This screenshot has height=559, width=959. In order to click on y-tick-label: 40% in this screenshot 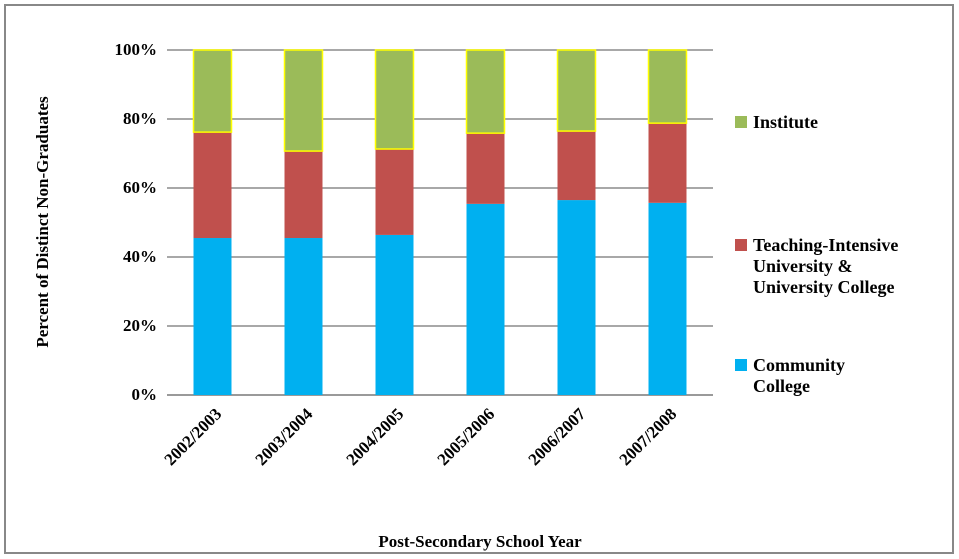, I will do `click(140, 256)`.